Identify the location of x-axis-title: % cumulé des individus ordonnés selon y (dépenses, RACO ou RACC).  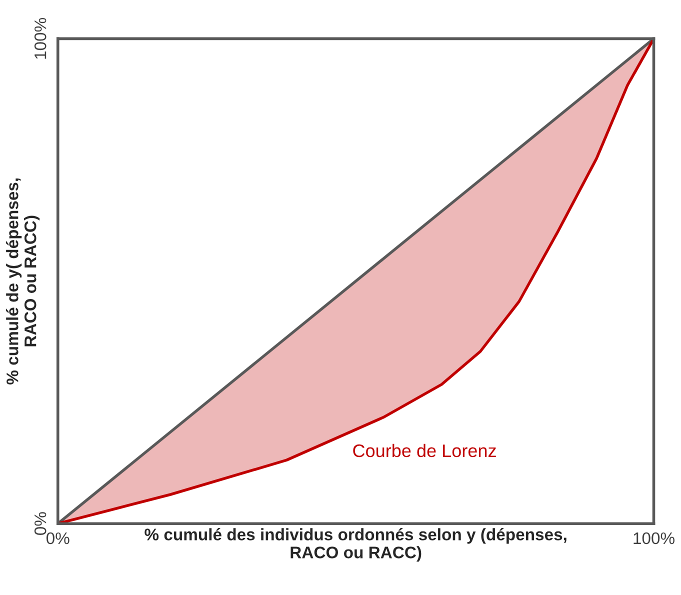
(355, 545).